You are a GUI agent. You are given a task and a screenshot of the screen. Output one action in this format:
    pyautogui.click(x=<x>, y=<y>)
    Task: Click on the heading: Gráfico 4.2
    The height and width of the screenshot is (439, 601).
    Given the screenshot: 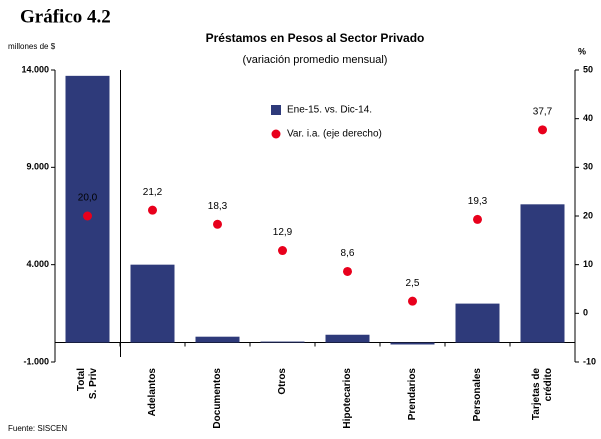 What is the action you would take?
    pyautogui.click(x=65, y=16)
    